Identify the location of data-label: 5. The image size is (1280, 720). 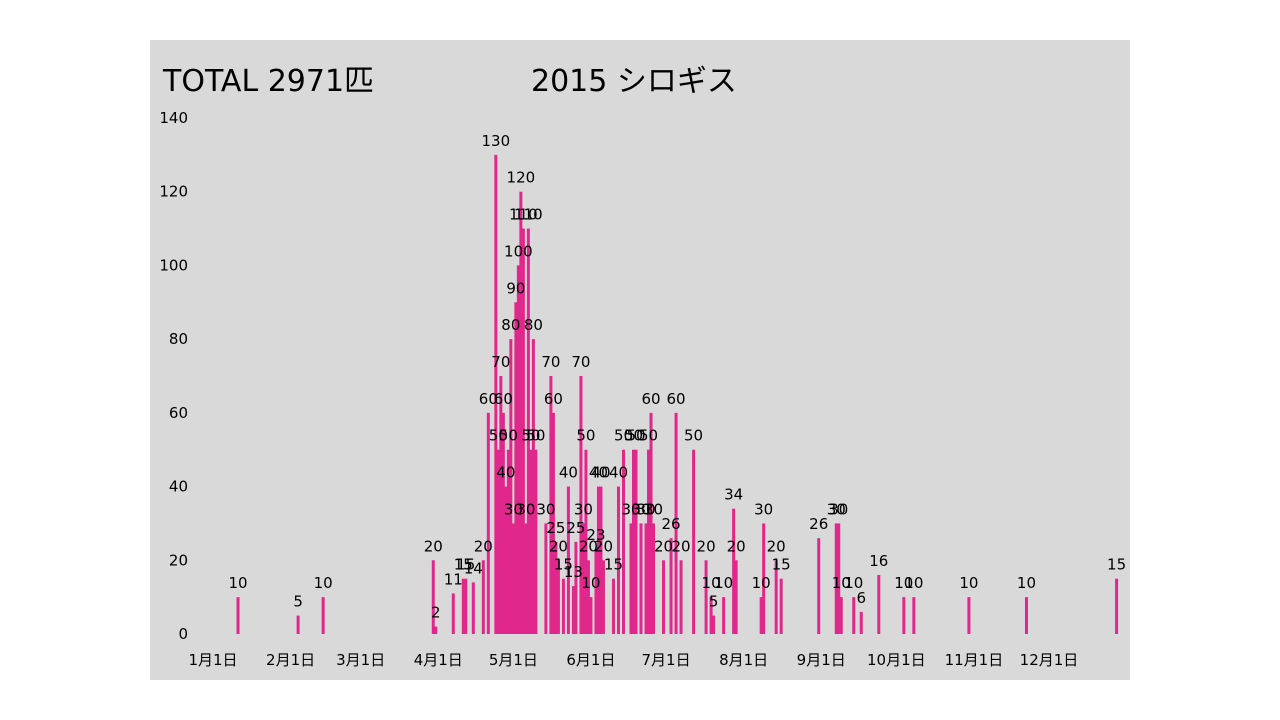
(298, 602).